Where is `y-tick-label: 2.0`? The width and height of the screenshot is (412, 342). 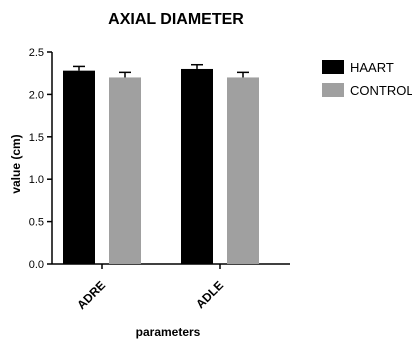
y-tick-label: 2.0 is located at coordinates (36, 95).